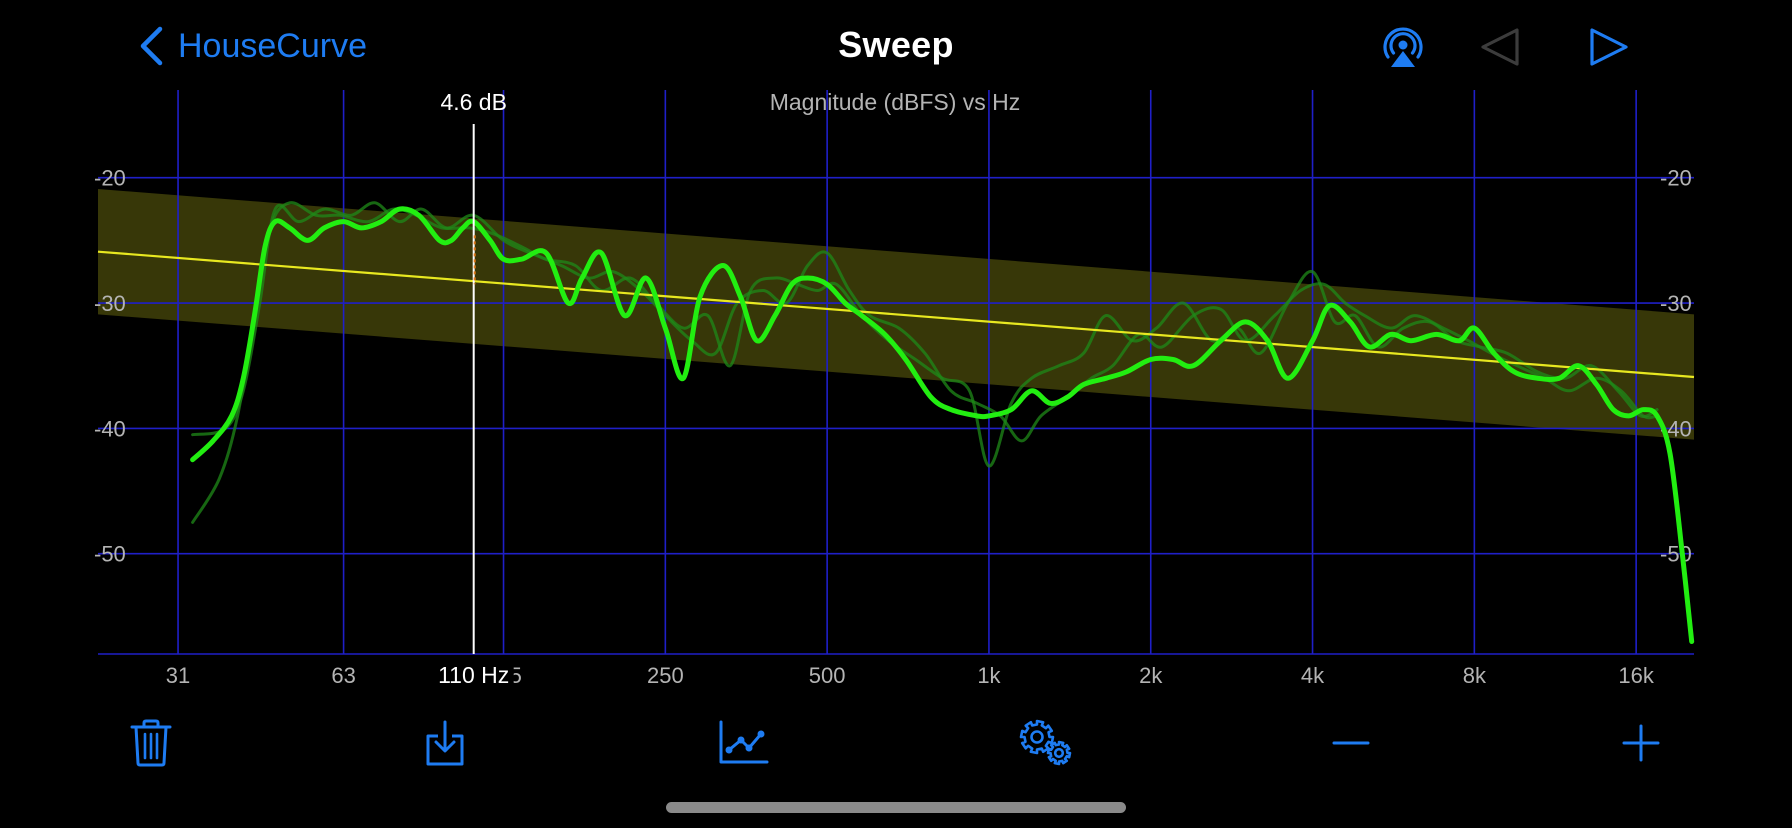 Image resolution: width=1792 pixels, height=828 pixels. Describe the element at coordinates (827, 675) in the screenshot. I see `x-tick-label: 500` at that location.